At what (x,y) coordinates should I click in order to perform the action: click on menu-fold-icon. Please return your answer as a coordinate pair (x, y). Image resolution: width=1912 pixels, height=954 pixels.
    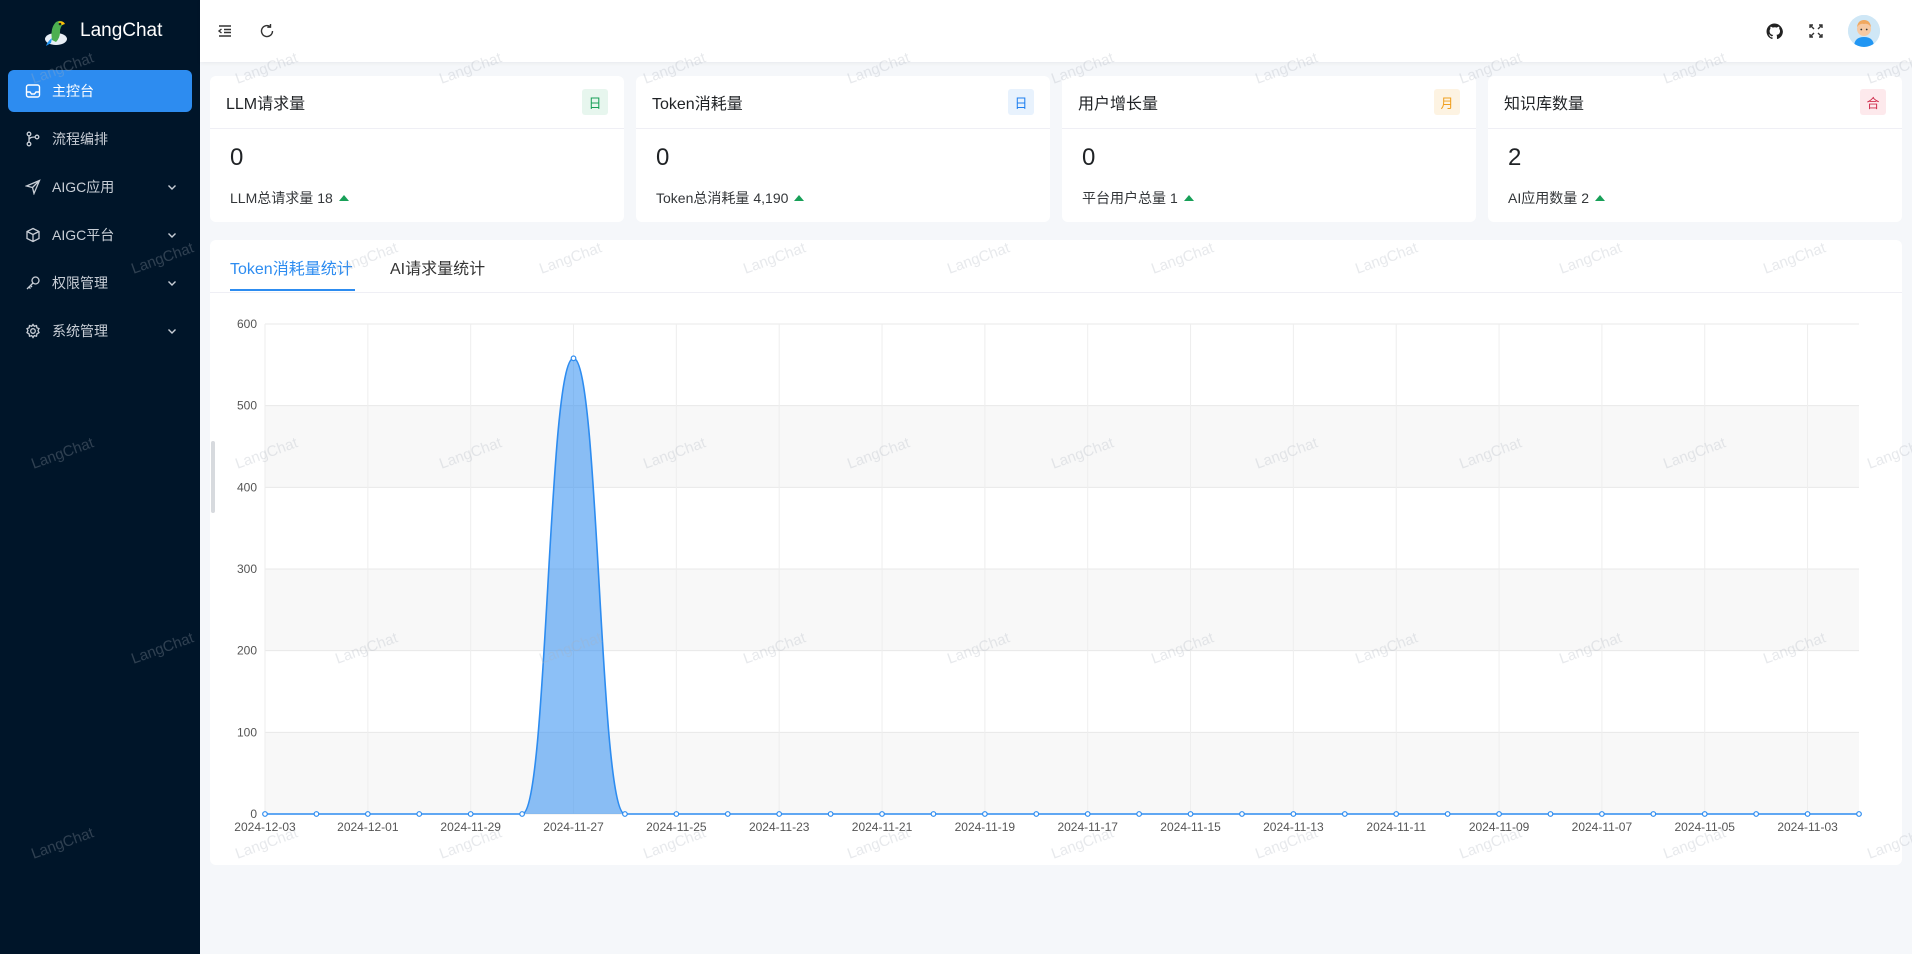
    Looking at the image, I should click on (225, 31).